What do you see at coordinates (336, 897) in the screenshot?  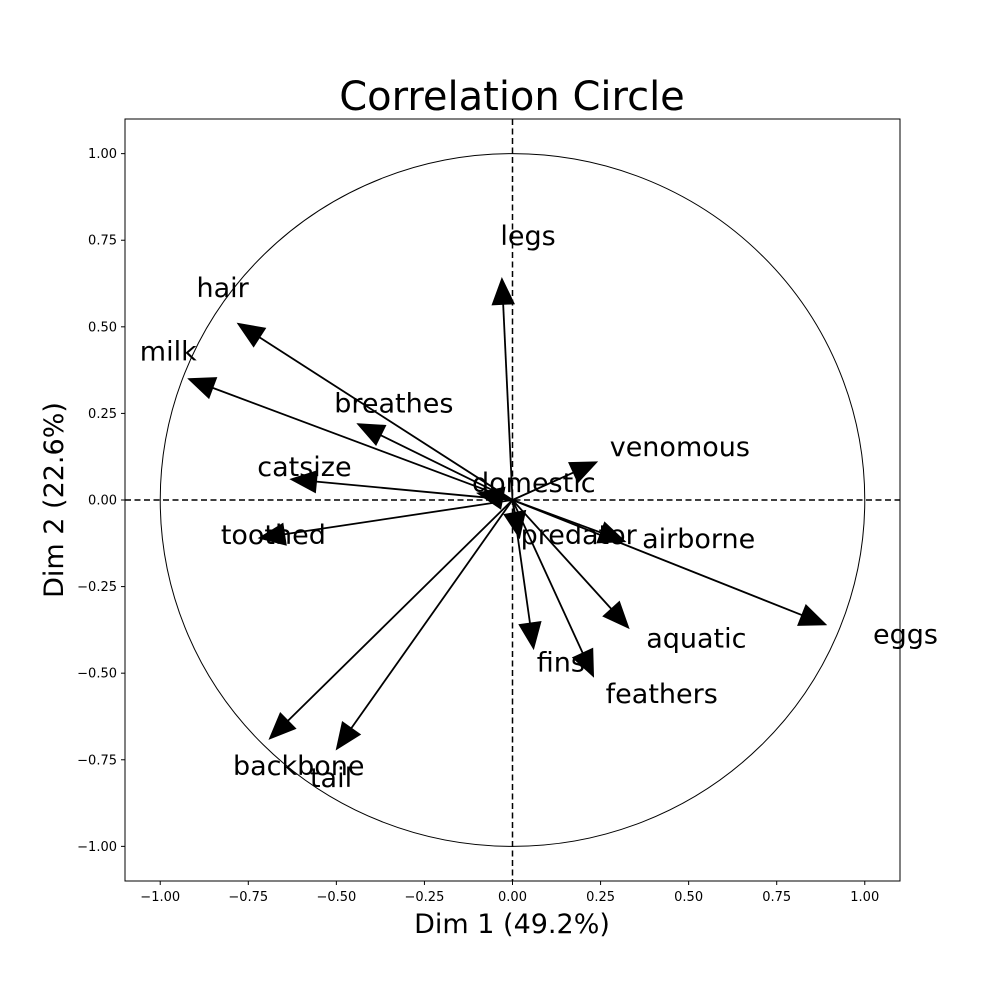 I see `x-tick-label: −0.50` at bounding box center [336, 897].